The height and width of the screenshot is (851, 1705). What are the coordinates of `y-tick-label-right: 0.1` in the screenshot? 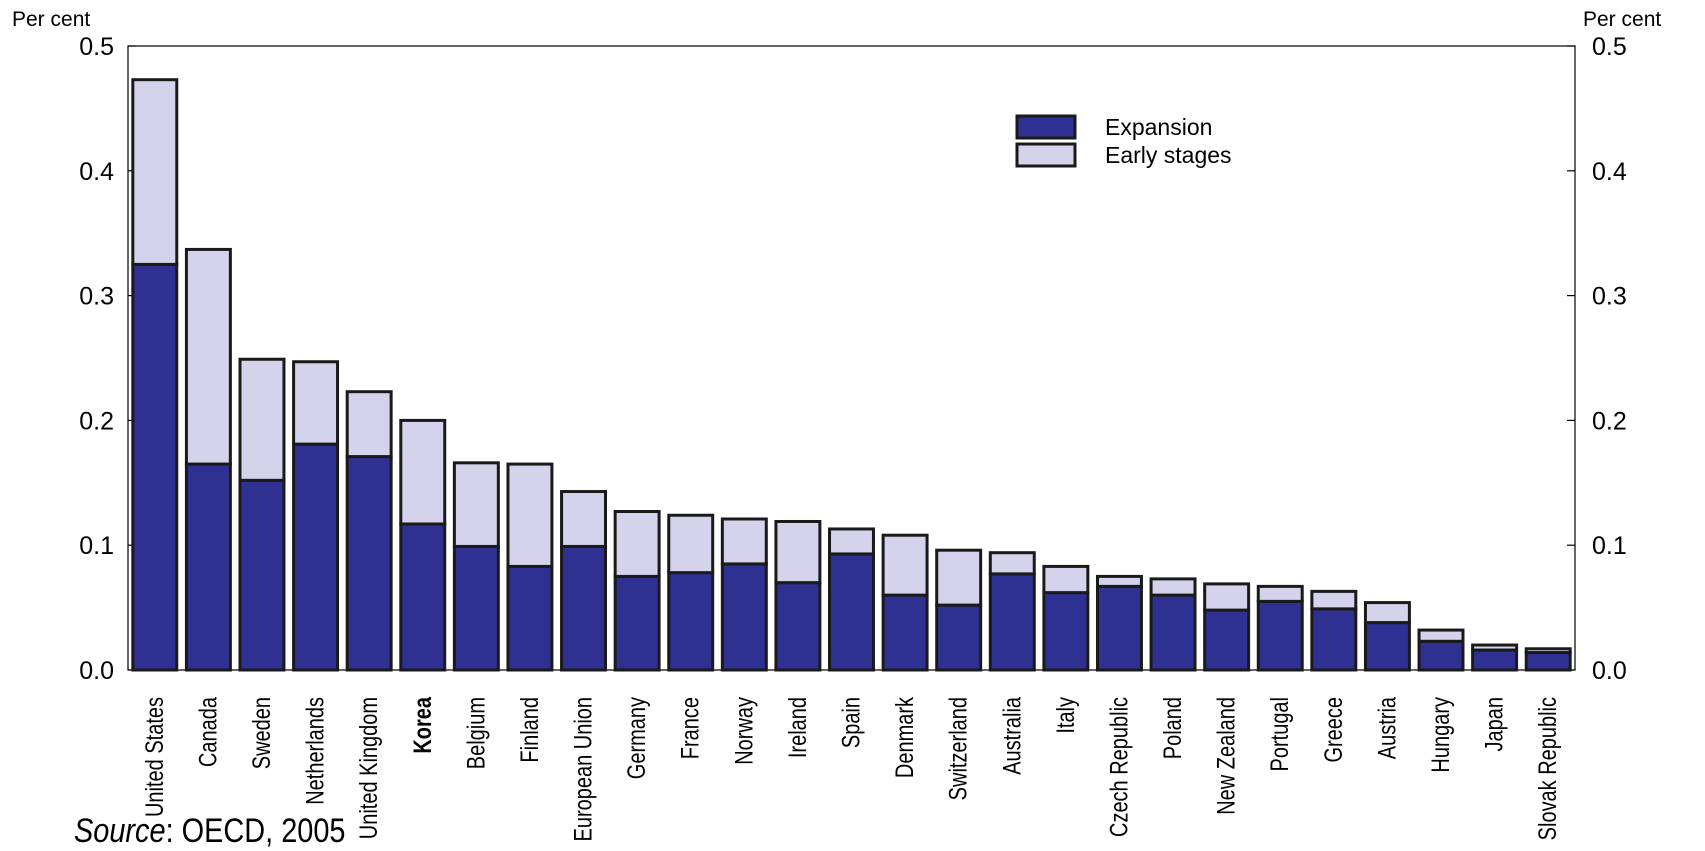 It's located at (1609, 546).